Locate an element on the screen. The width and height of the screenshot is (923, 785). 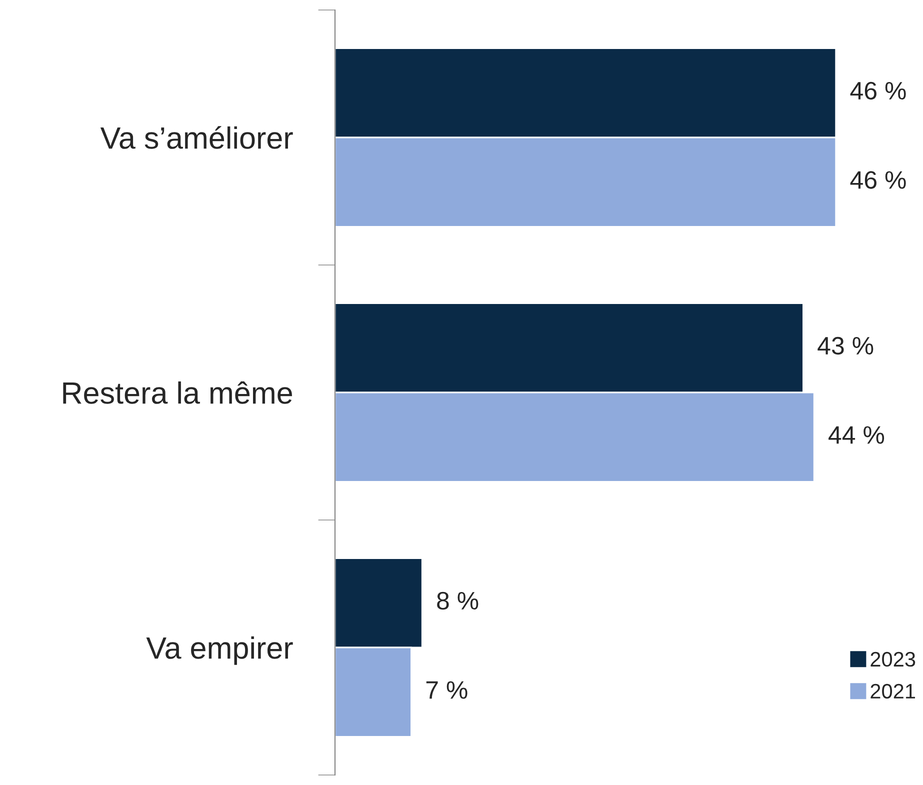
legend-label: 2023 is located at coordinates (893, 659).